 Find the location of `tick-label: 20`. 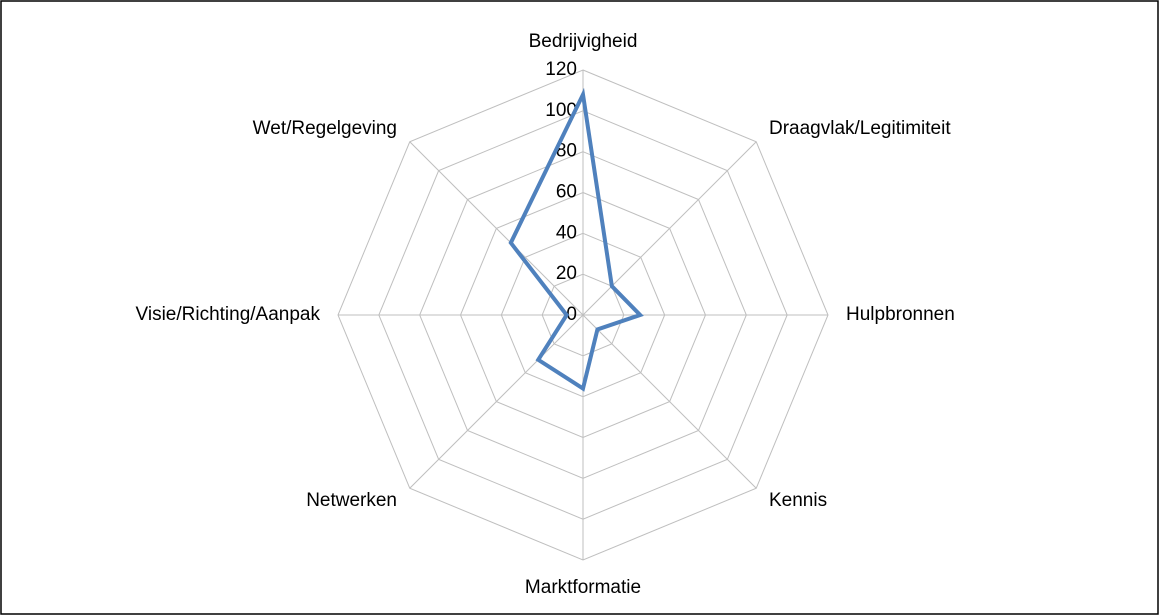

tick-label: 20 is located at coordinates (566, 273).